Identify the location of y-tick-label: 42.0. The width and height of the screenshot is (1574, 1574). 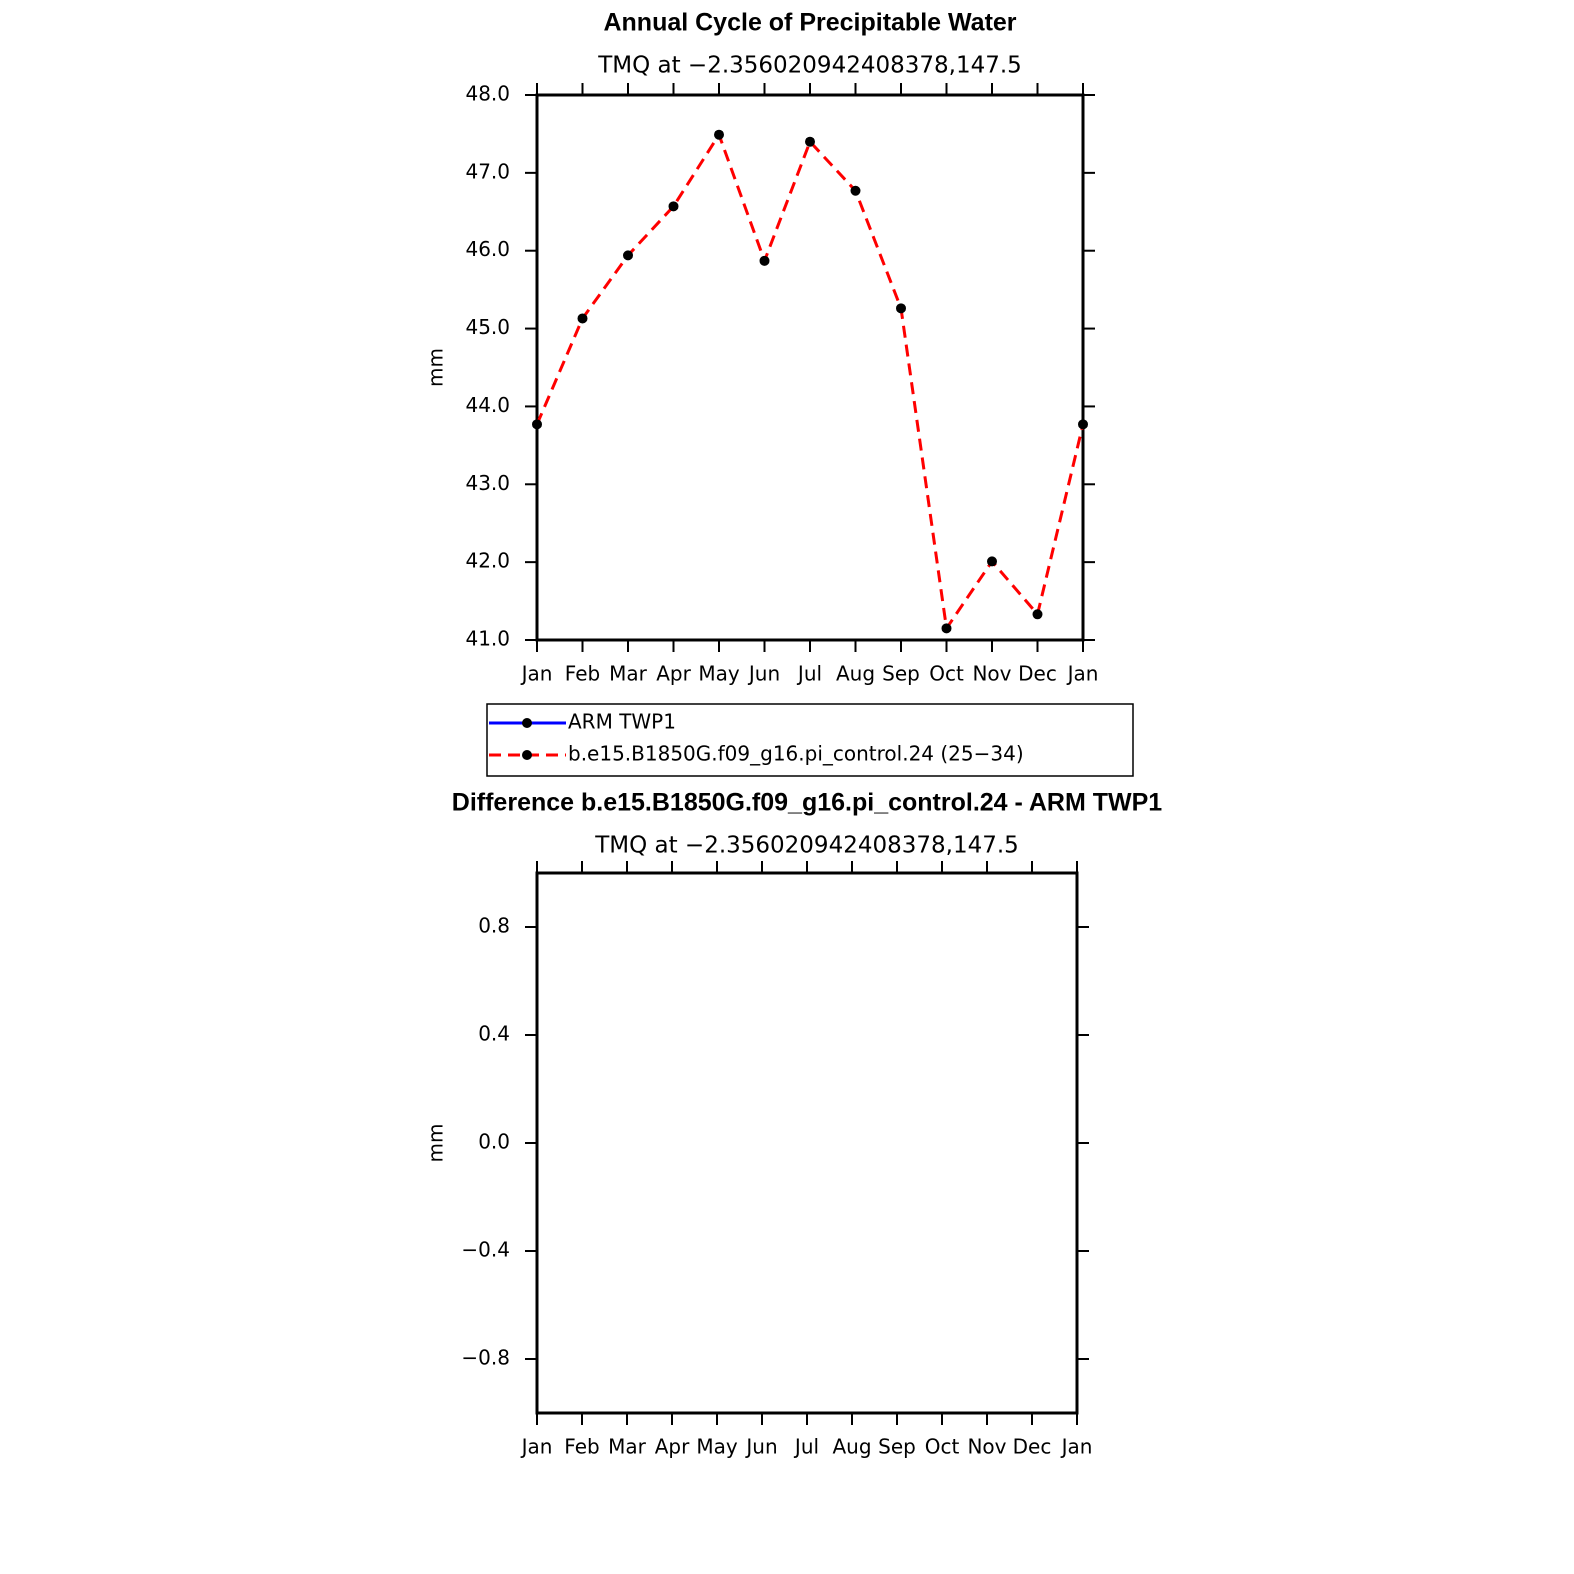
(487, 561).